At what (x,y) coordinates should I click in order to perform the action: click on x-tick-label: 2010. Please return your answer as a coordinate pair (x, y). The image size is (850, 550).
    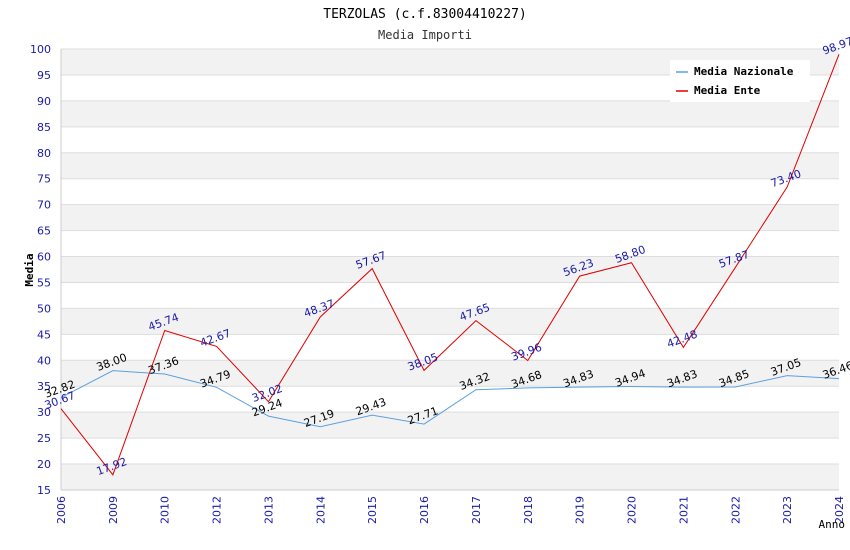
    Looking at the image, I should click on (165, 510).